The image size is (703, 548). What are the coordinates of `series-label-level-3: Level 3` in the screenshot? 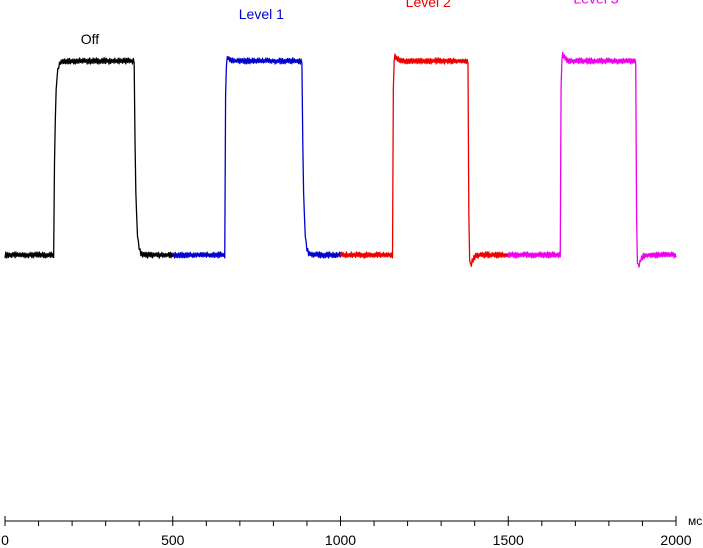 It's located at (595, 3).